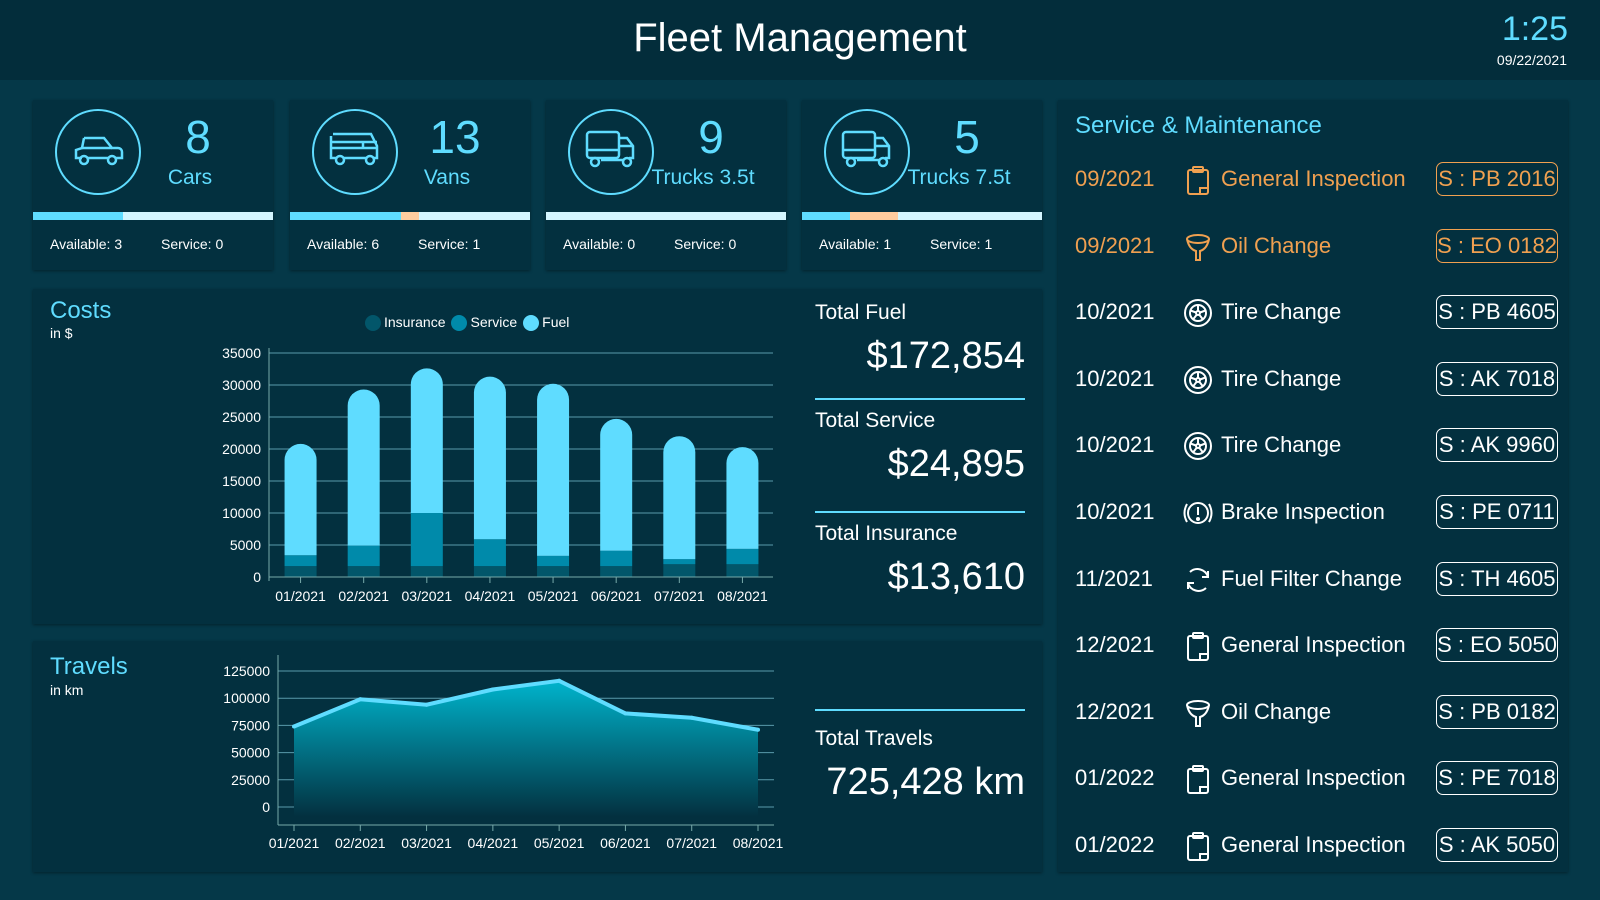 This screenshot has height=900, width=1600. I want to click on service-item: 01/2022 General Inspection S : PE 7018, so click(1313, 779).